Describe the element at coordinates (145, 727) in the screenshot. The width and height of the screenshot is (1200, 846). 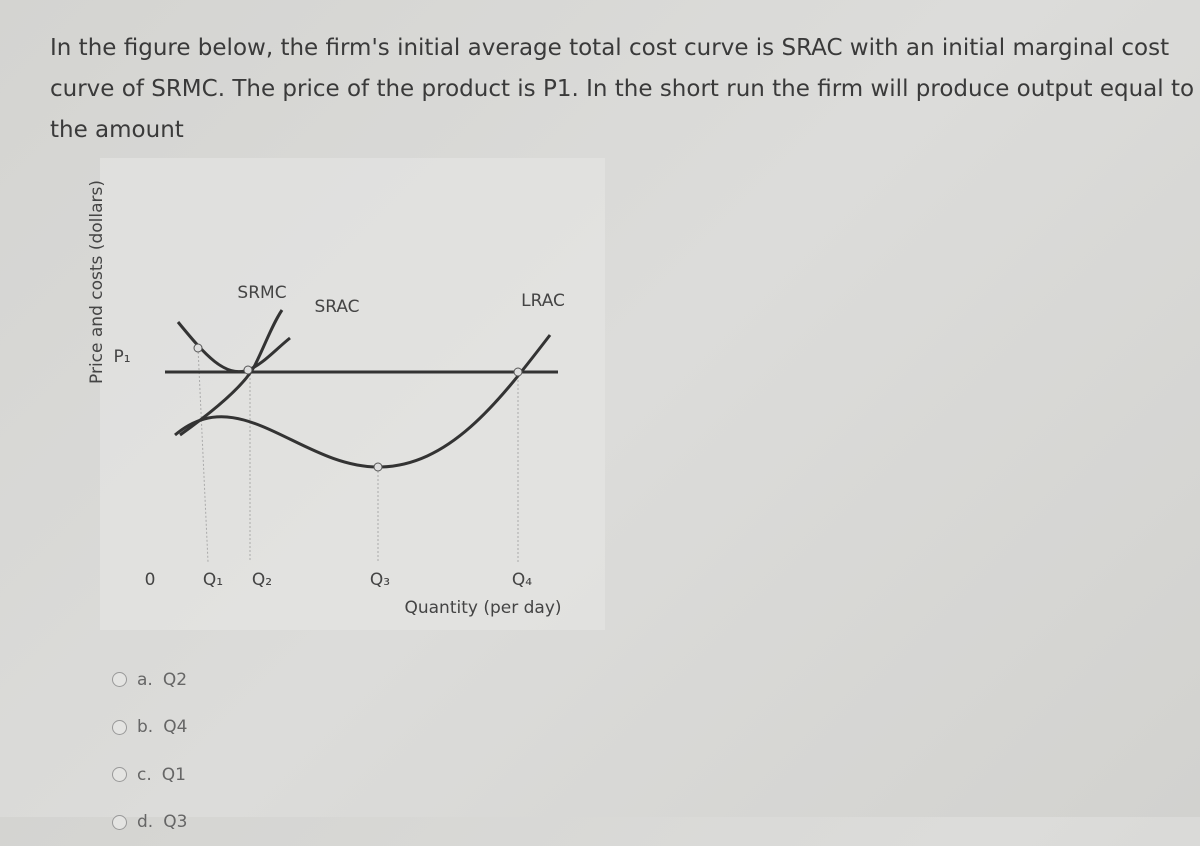
I see `option-letter: b.` at that location.